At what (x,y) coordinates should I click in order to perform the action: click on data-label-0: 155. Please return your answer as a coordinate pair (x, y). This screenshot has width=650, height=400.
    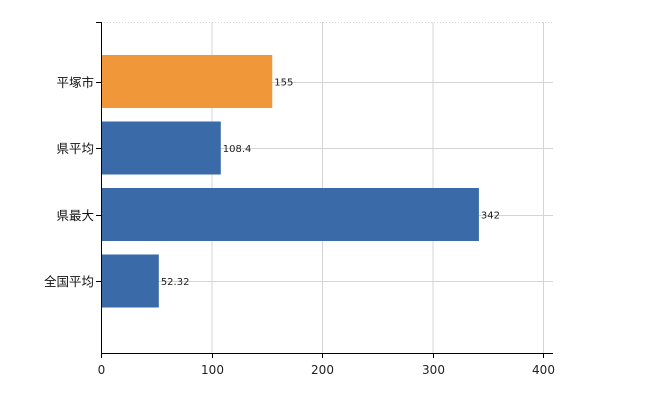
    Looking at the image, I should click on (283, 83).